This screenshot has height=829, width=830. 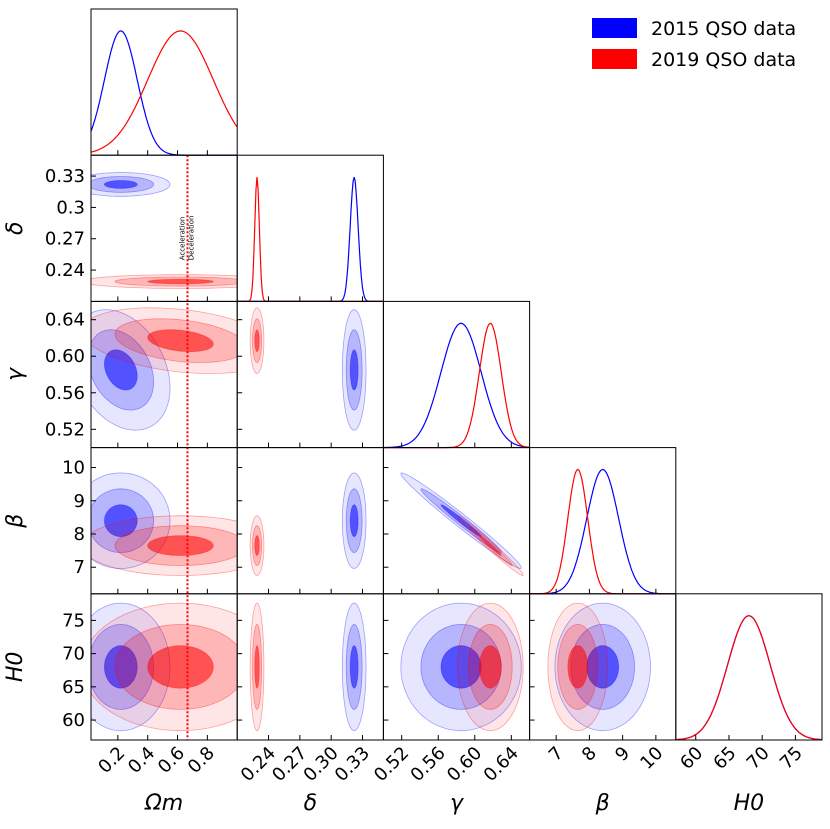 What do you see at coordinates (308, 369) in the screenshot?
I see `panel-delta-gamma` at bounding box center [308, 369].